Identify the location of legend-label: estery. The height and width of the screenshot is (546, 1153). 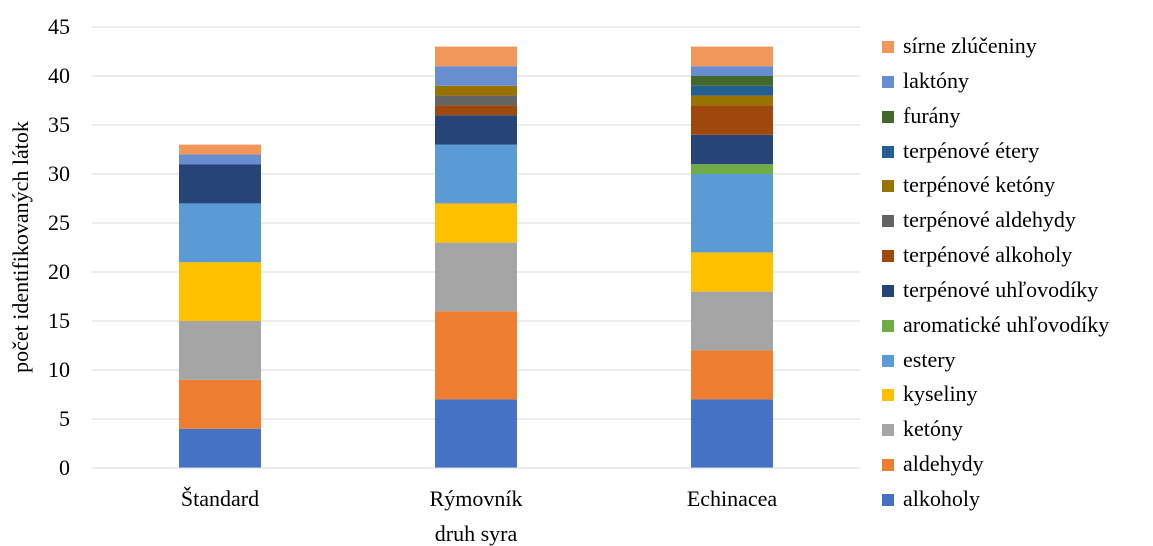
(929, 359).